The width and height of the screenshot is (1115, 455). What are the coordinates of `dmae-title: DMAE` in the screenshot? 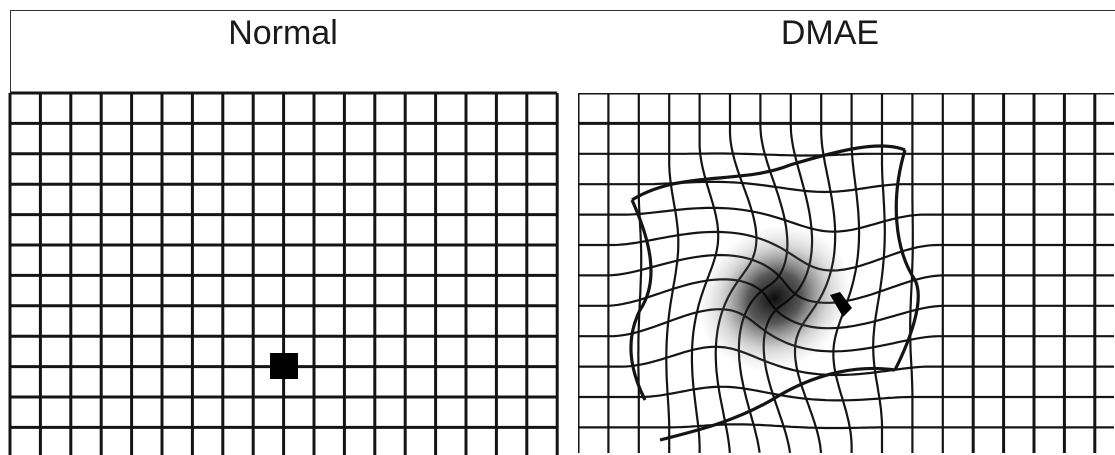 It's located at (830, 33).